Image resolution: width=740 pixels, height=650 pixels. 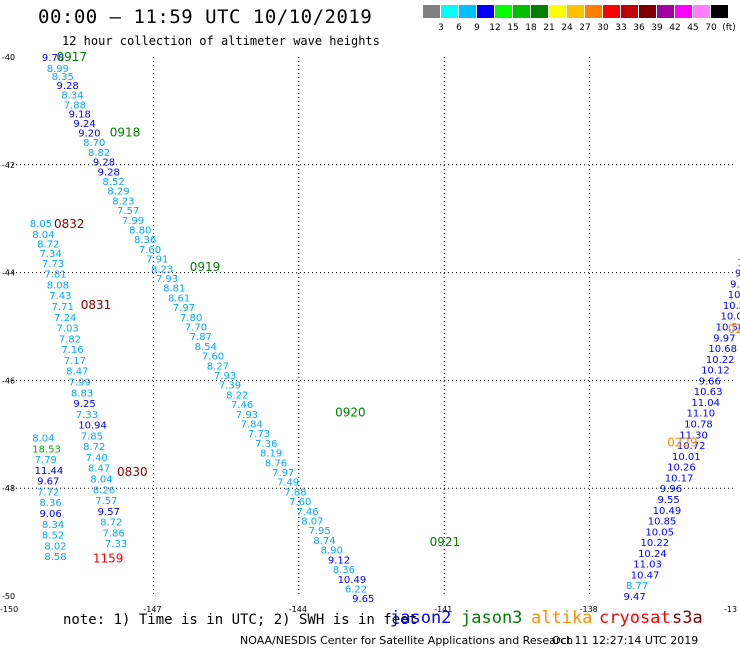 What do you see at coordinates (191, 318) in the screenshot?
I see `wave-height-value: 7.80` at bounding box center [191, 318].